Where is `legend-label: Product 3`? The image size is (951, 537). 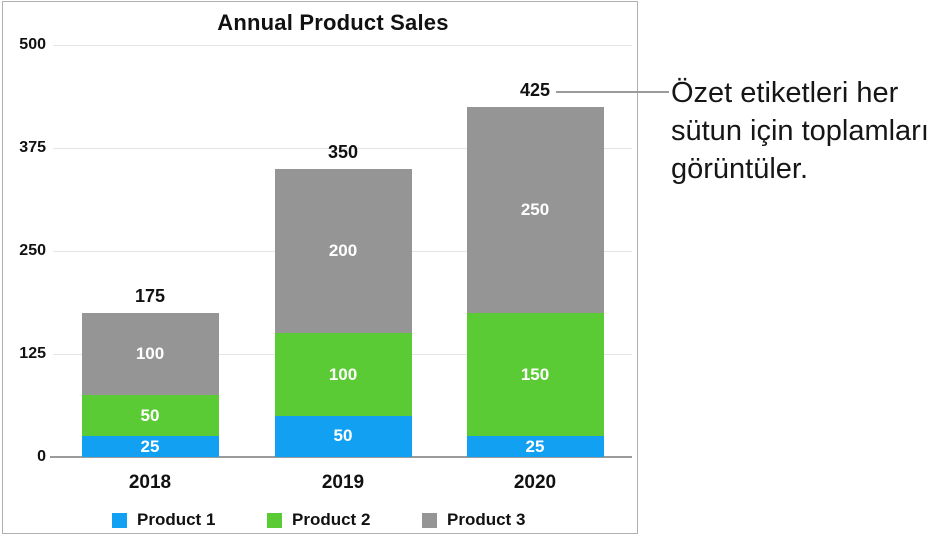
legend-label: Product 3 is located at coordinates (486, 519).